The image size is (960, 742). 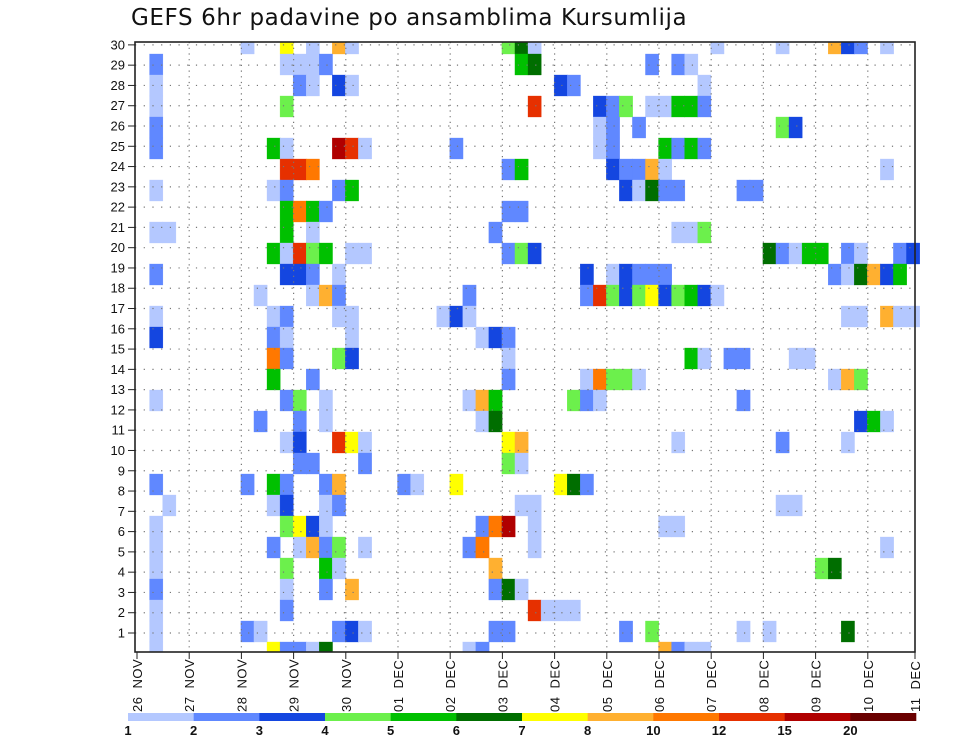 I want to click on x-tick-label: 26 NOV, so click(x=137, y=685).